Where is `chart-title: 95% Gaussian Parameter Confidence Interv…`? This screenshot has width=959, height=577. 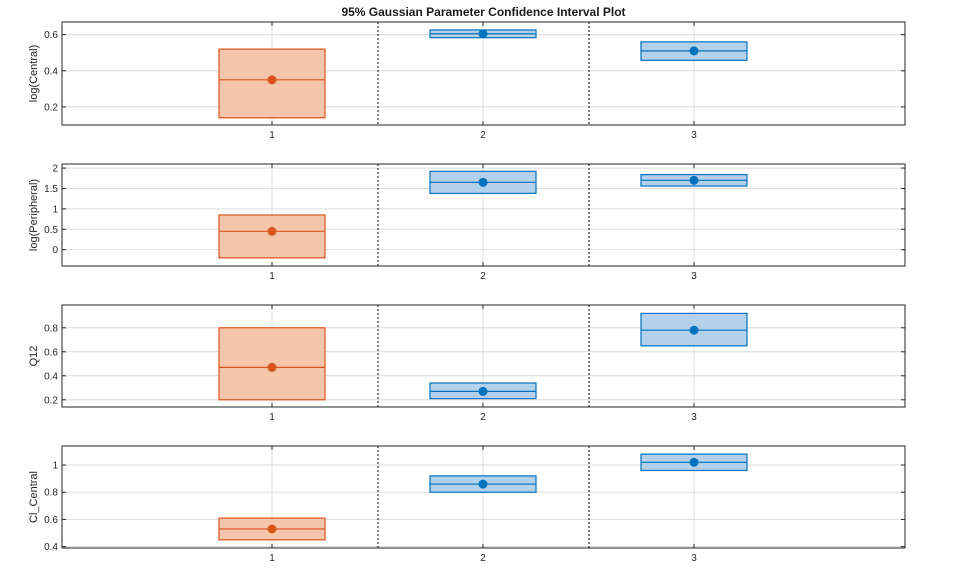
chart-title: 95% Gaussian Parameter Confidence Interv… is located at coordinates (483, 12).